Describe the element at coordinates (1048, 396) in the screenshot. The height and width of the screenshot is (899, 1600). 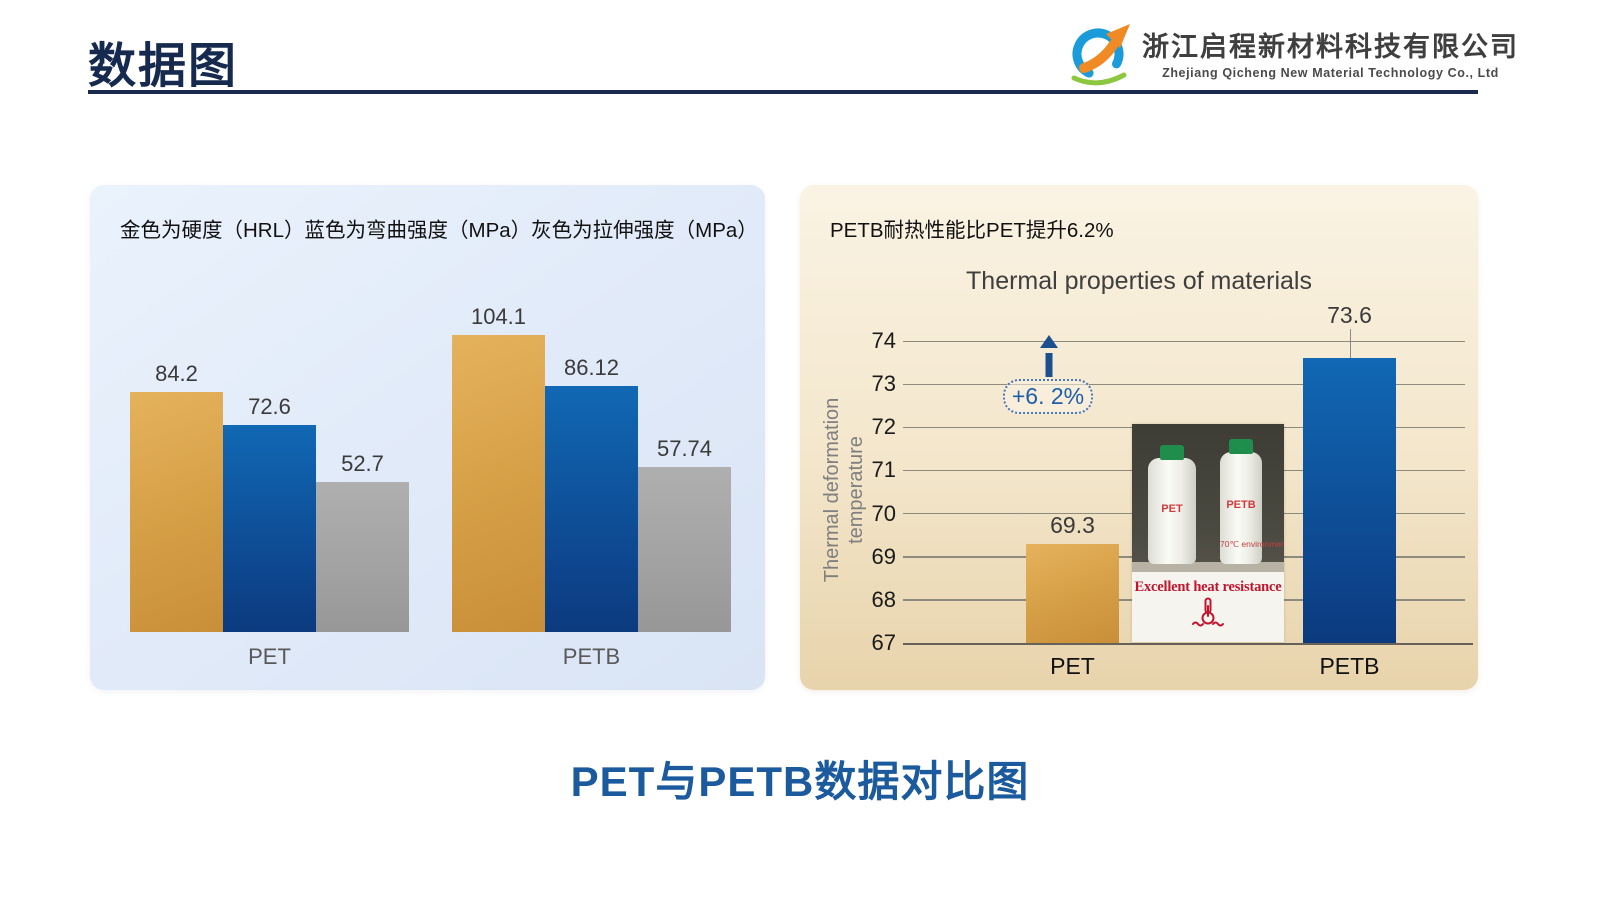
I see `increase-annotation: +6. 2%` at that location.